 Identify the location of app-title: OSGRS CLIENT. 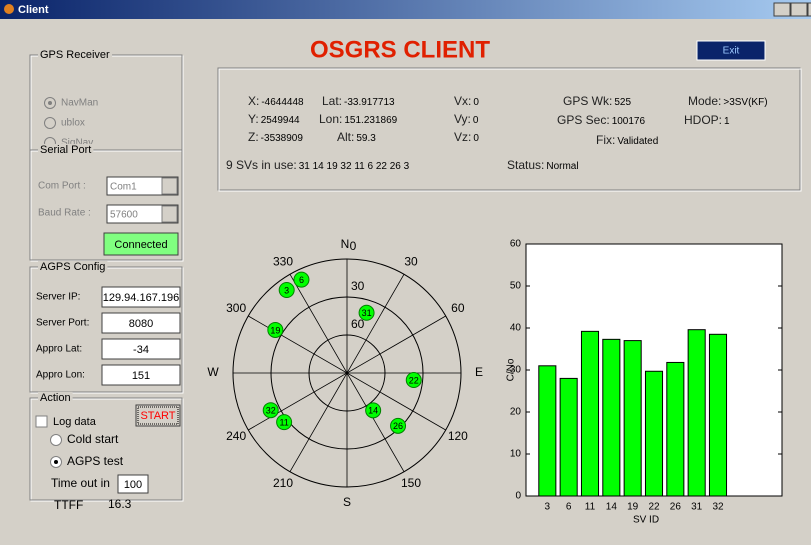
(400, 49).